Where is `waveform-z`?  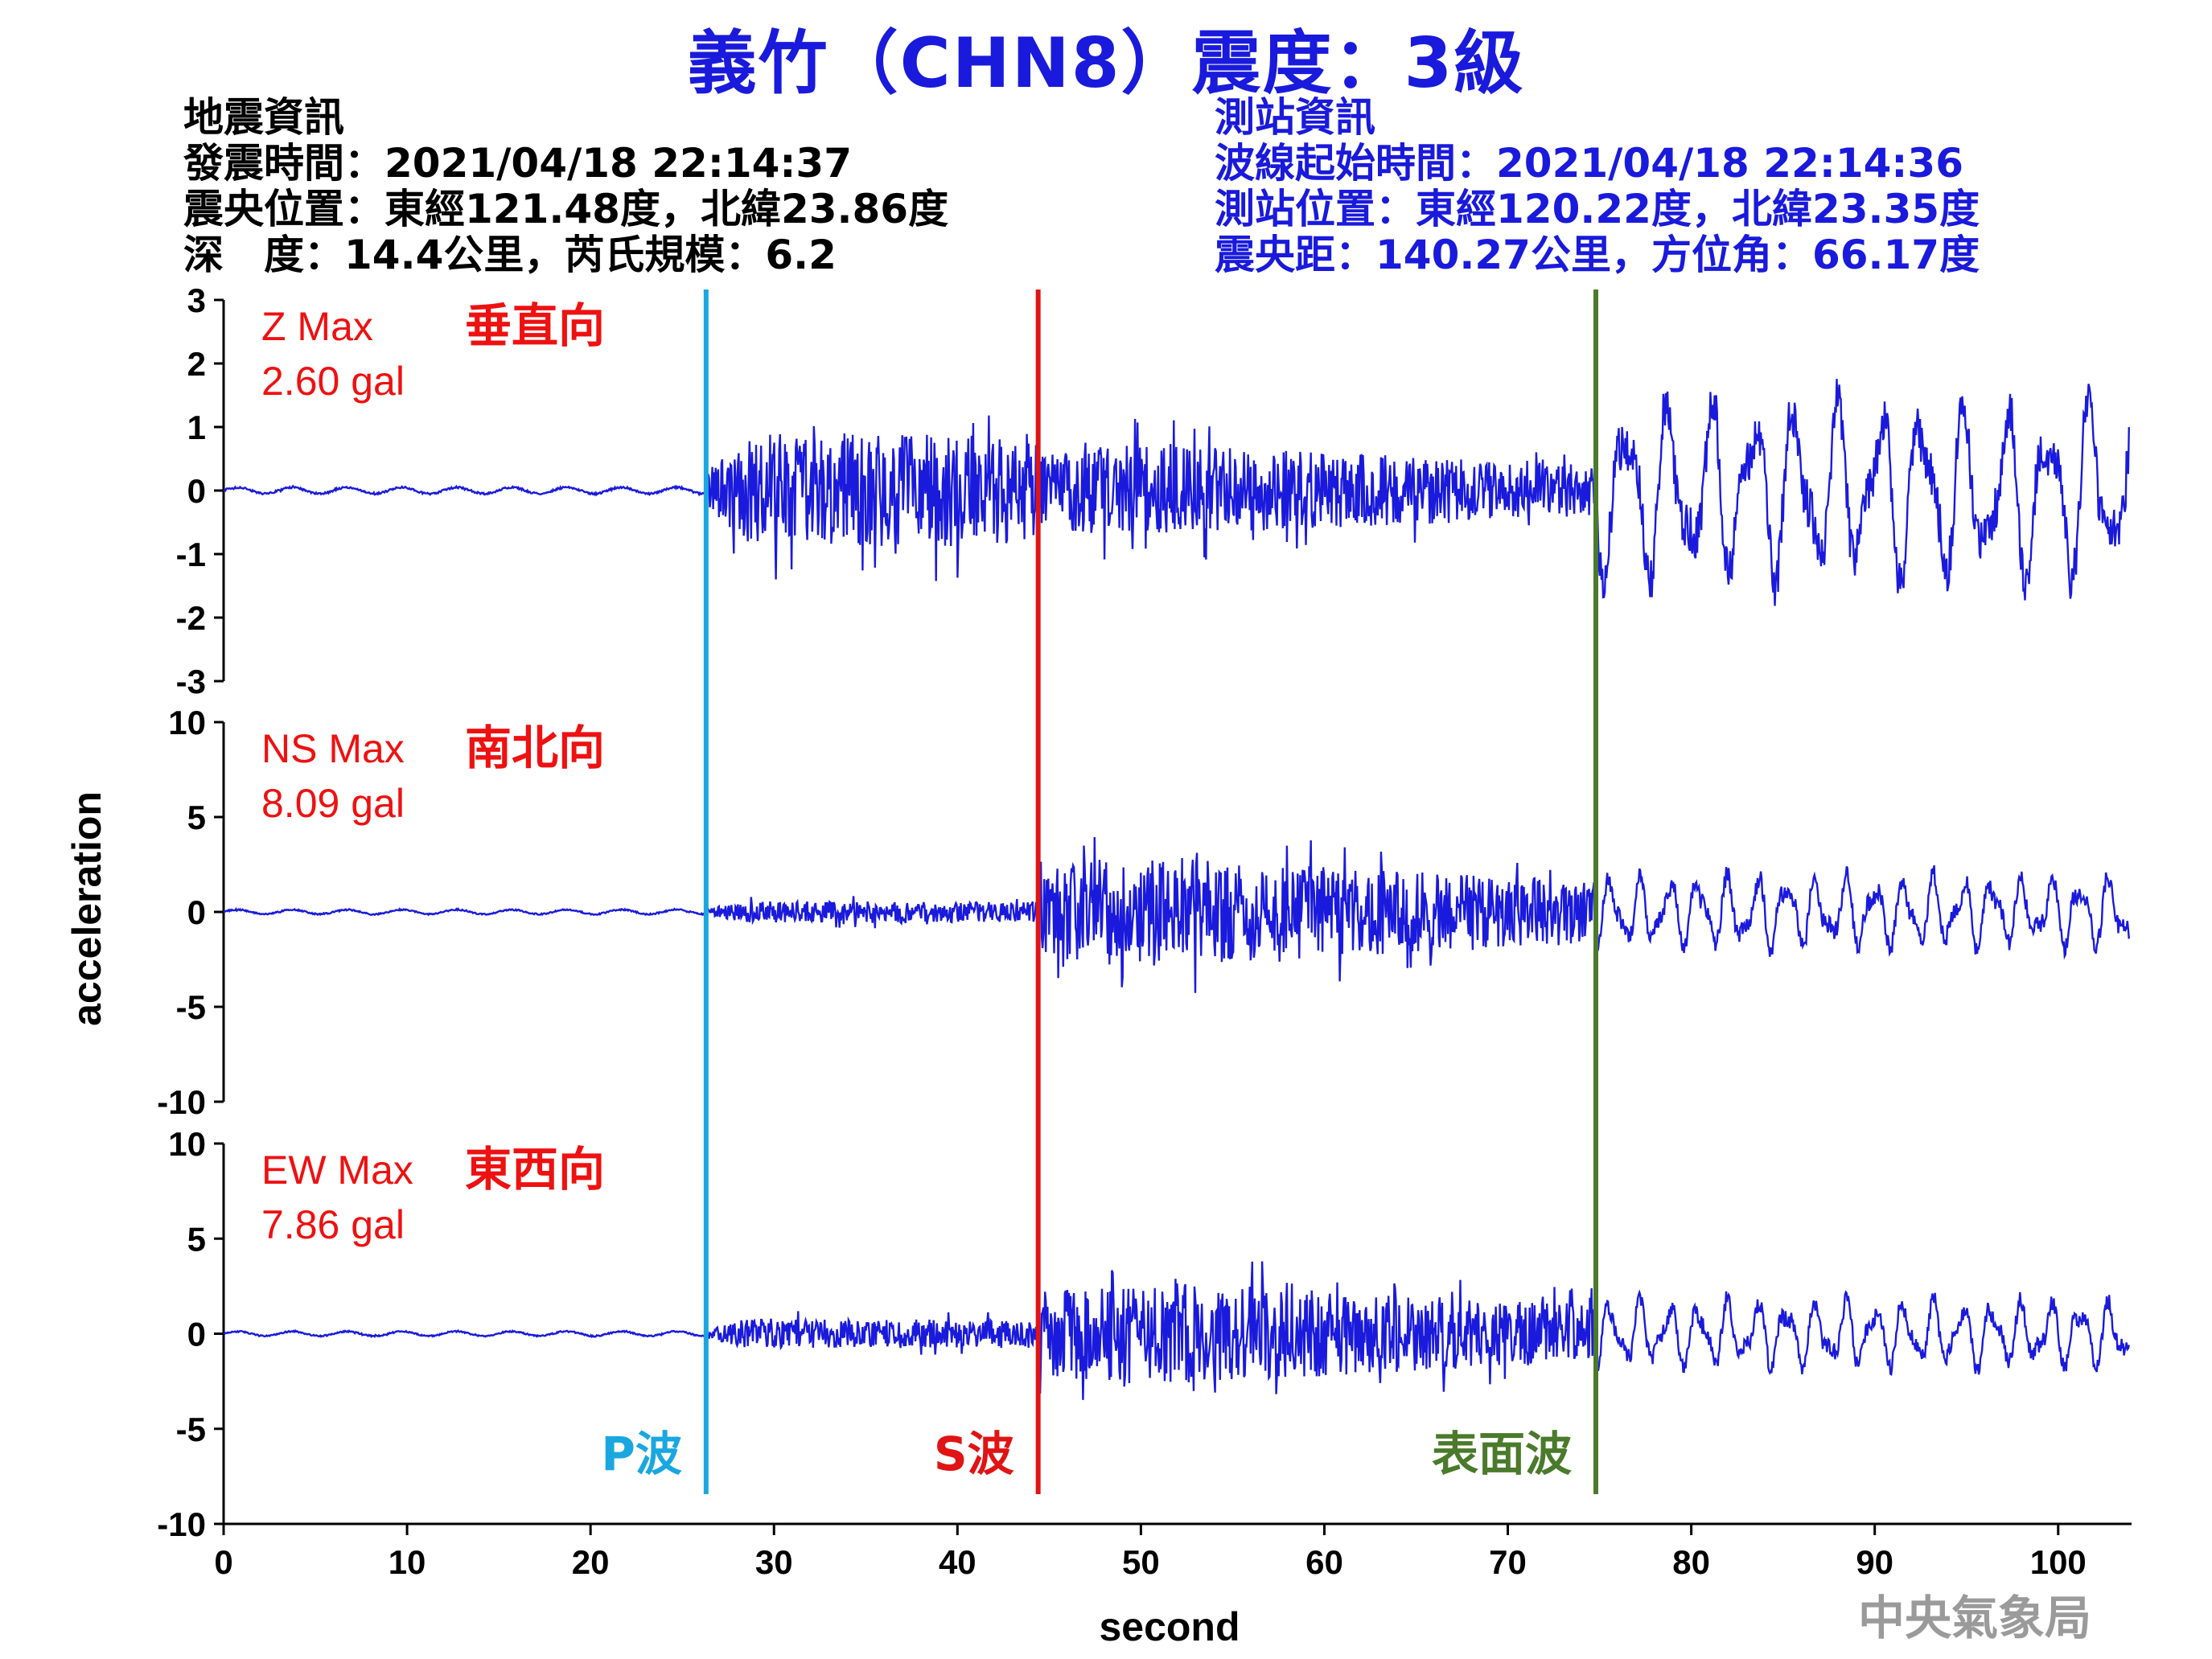
waveform-z is located at coordinates (1176, 492).